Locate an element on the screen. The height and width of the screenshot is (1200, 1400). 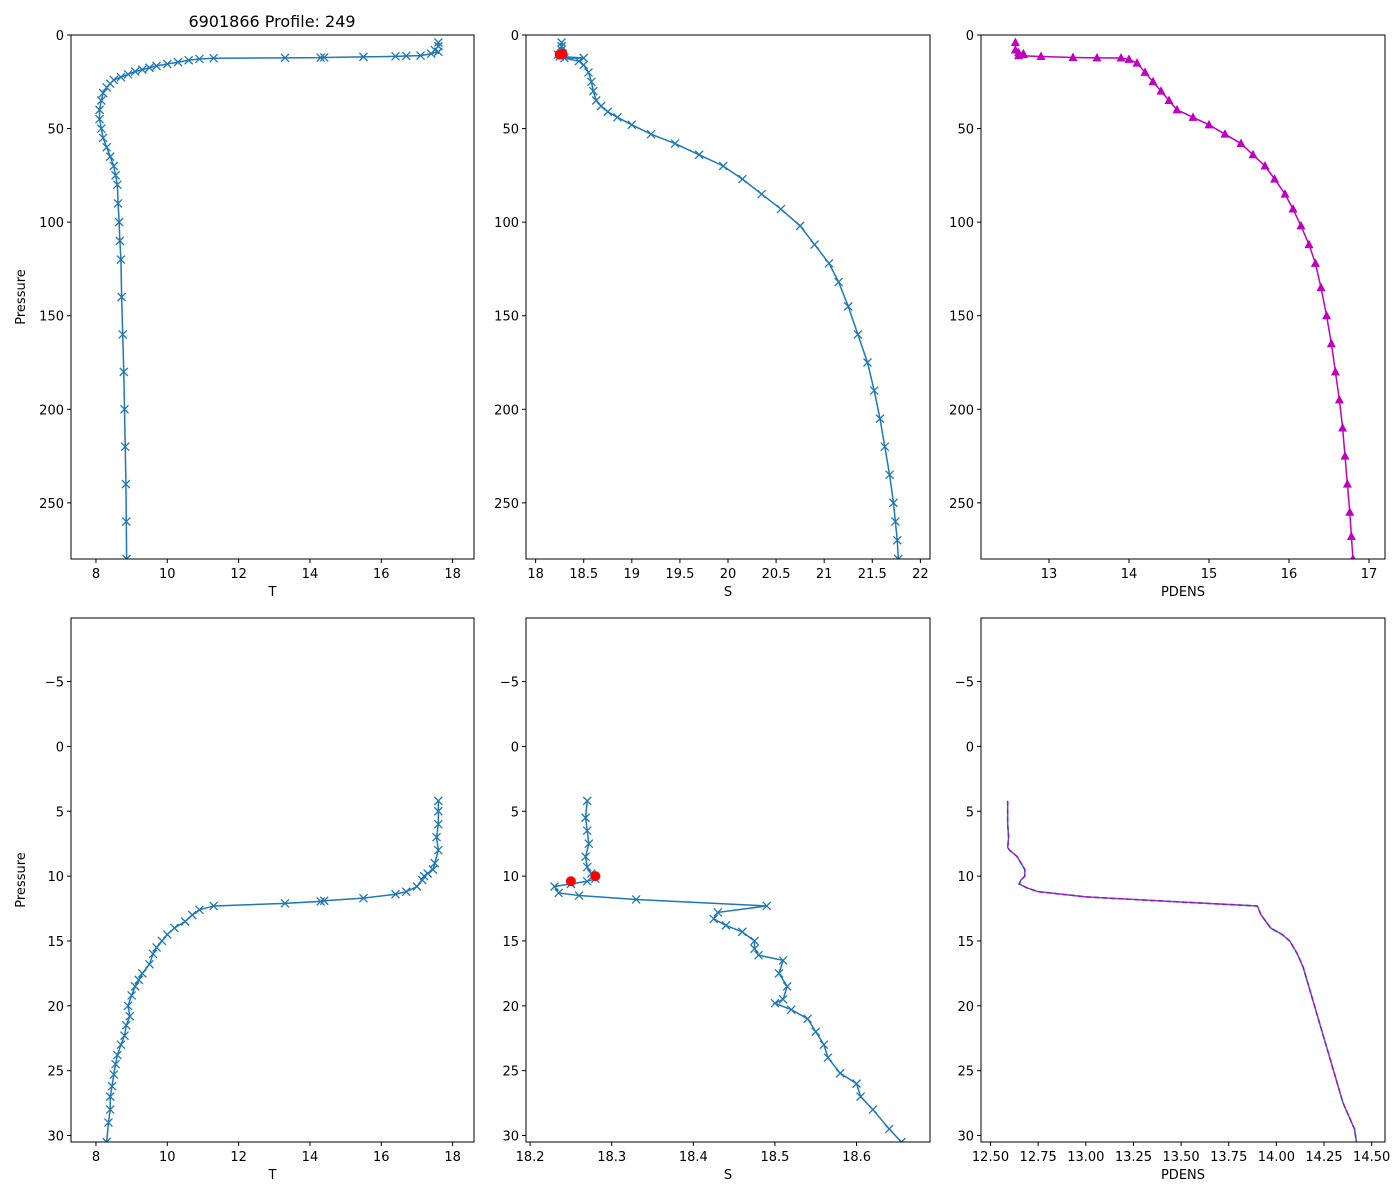
x-tick-label: 18.5 is located at coordinates (583, 574).